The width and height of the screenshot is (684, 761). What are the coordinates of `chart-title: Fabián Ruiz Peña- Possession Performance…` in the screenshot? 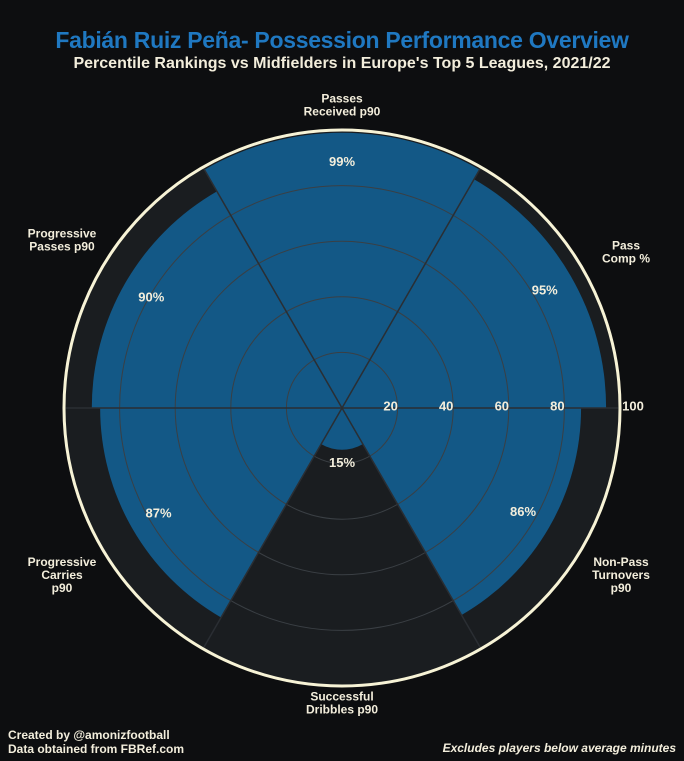 It's located at (342, 40).